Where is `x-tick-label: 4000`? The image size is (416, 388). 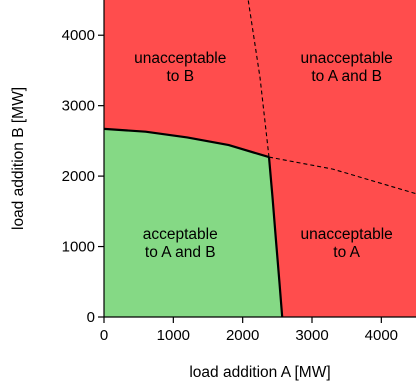
x-tick-label: 4000 is located at coordinates (381, 335).